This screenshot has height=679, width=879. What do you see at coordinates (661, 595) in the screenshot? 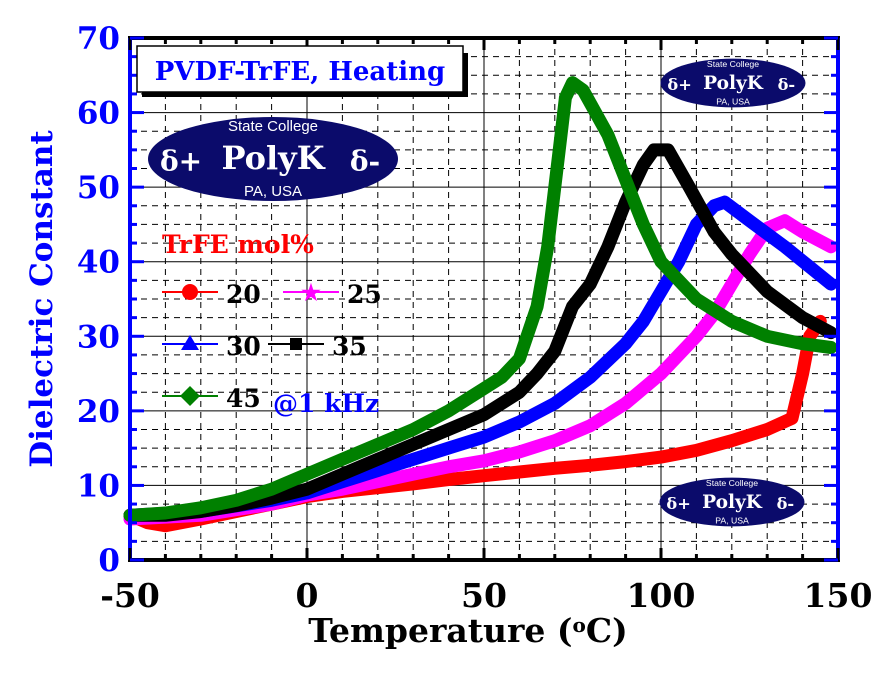
I see `x-tick-label: 100` at bounding box center [661, 595].